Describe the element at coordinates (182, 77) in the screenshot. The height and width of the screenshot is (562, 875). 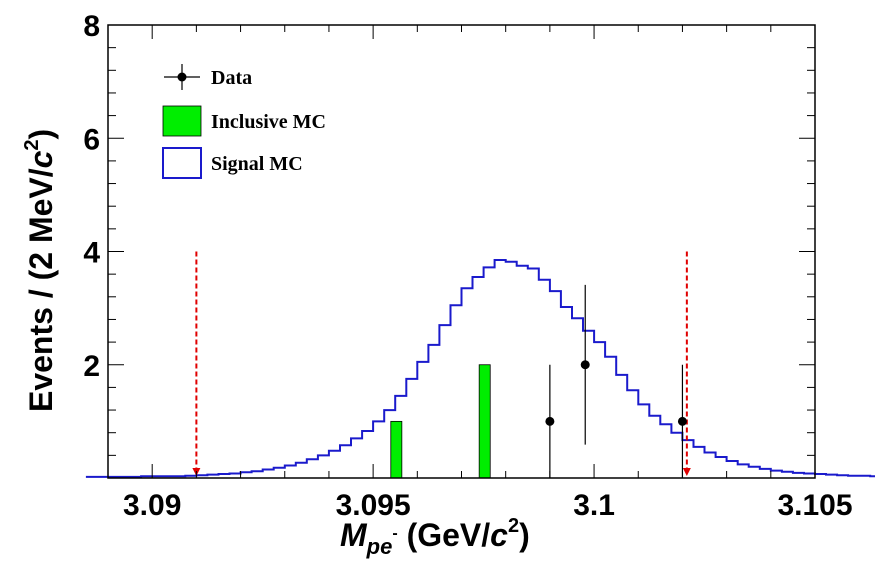
I see `legend-data-marker` at that location.